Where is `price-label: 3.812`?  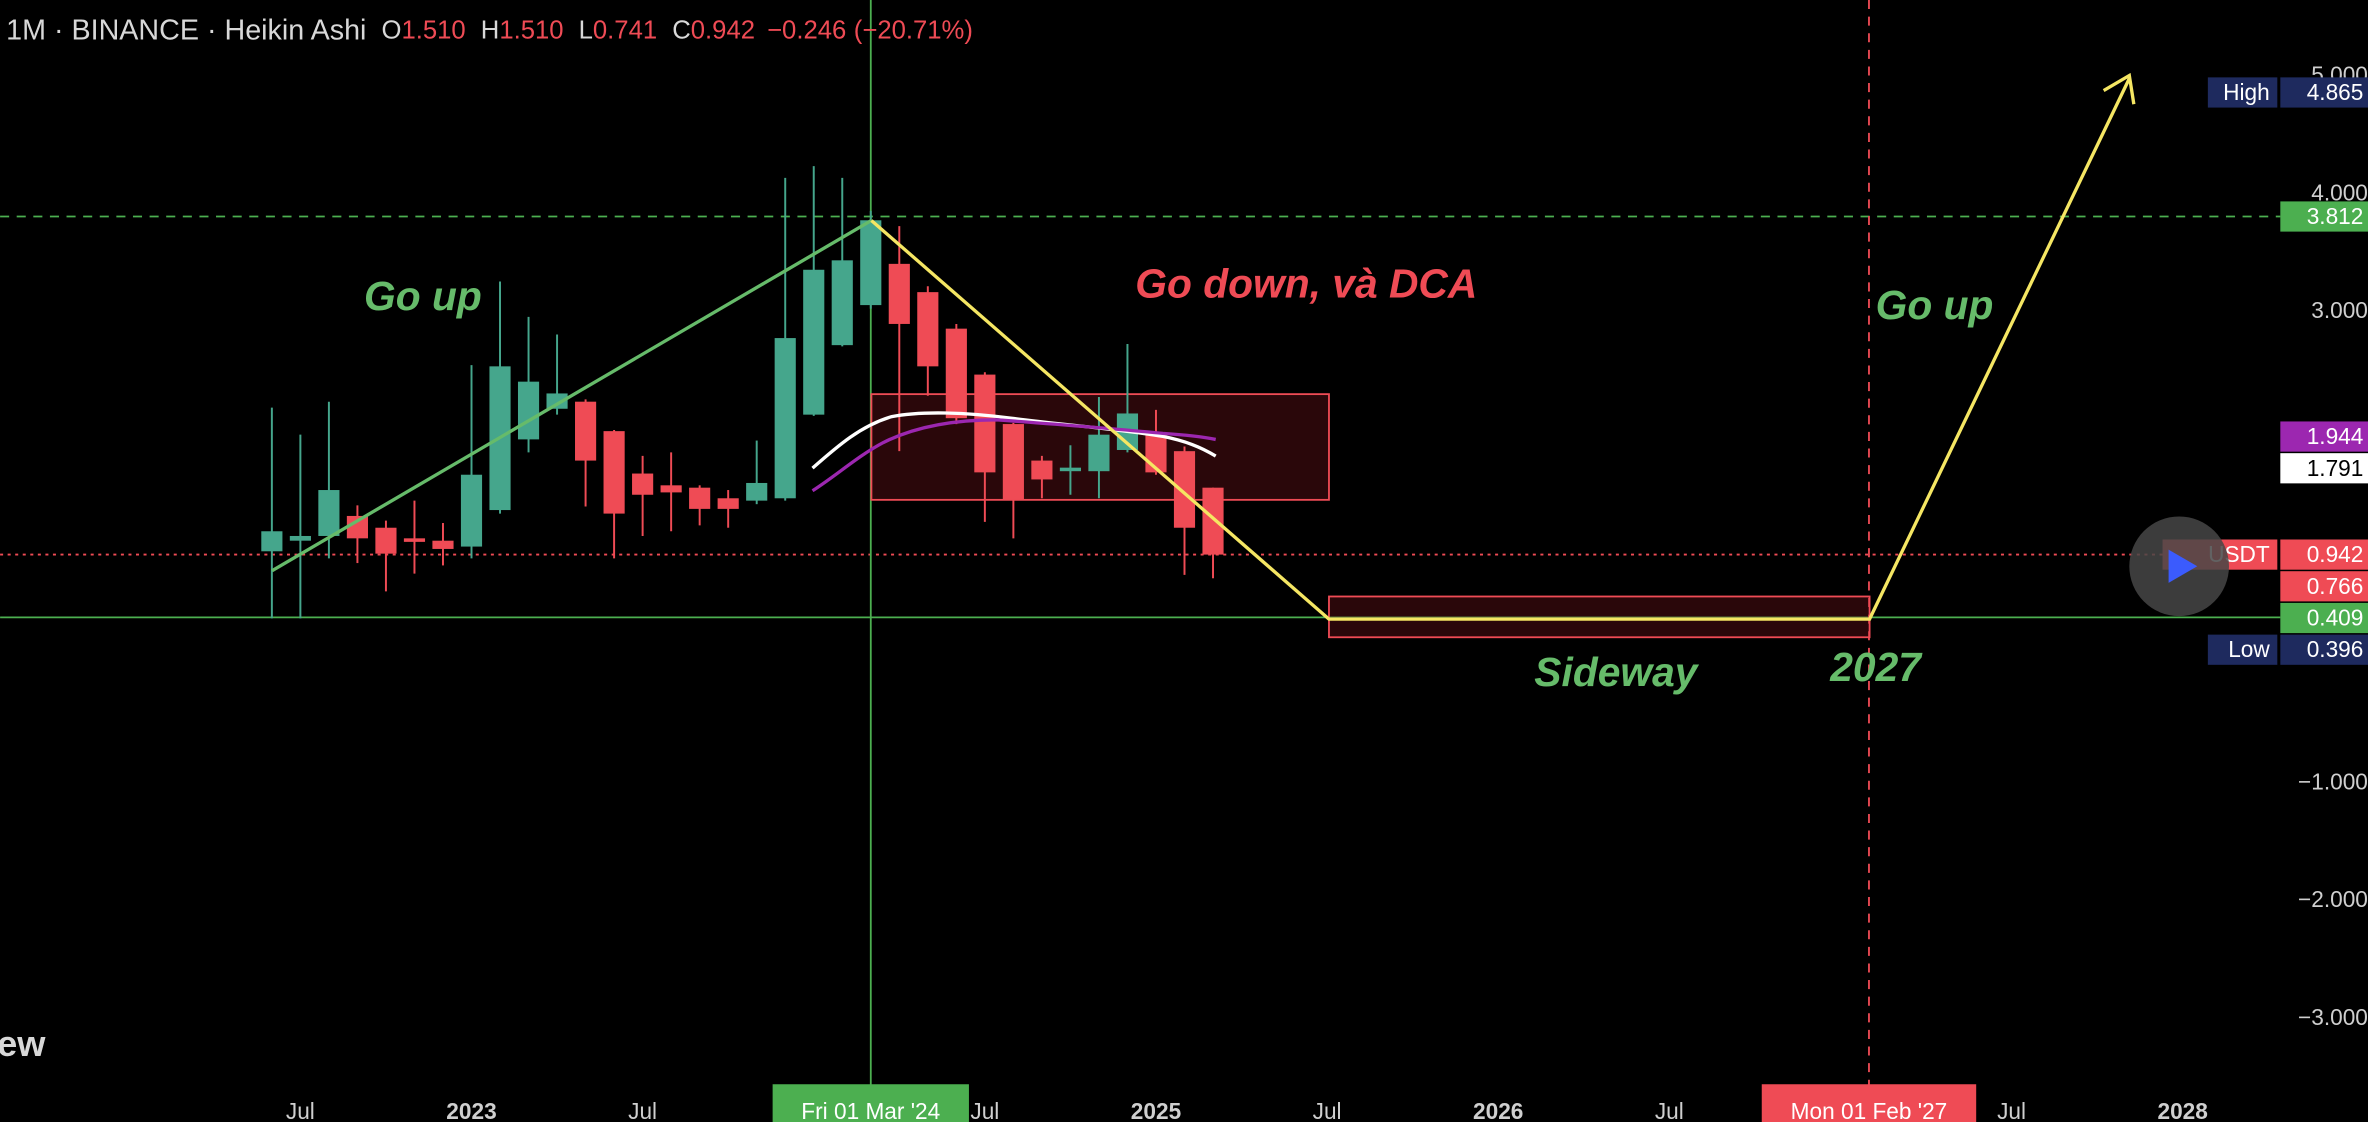 price-label: 3.812 is located at coordinates (2335, 216).